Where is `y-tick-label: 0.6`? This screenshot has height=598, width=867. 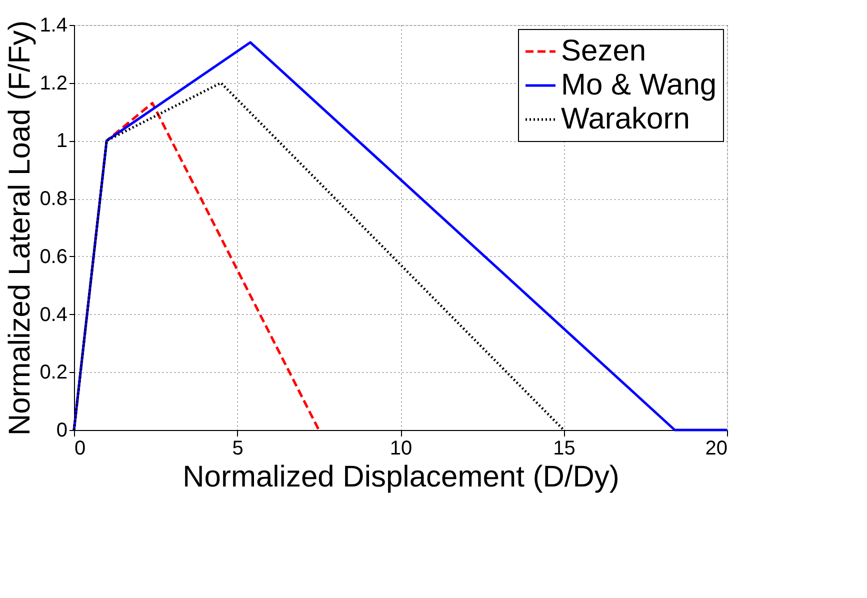
y-tick-label: 0.6 is located at coordinates (54, 257).